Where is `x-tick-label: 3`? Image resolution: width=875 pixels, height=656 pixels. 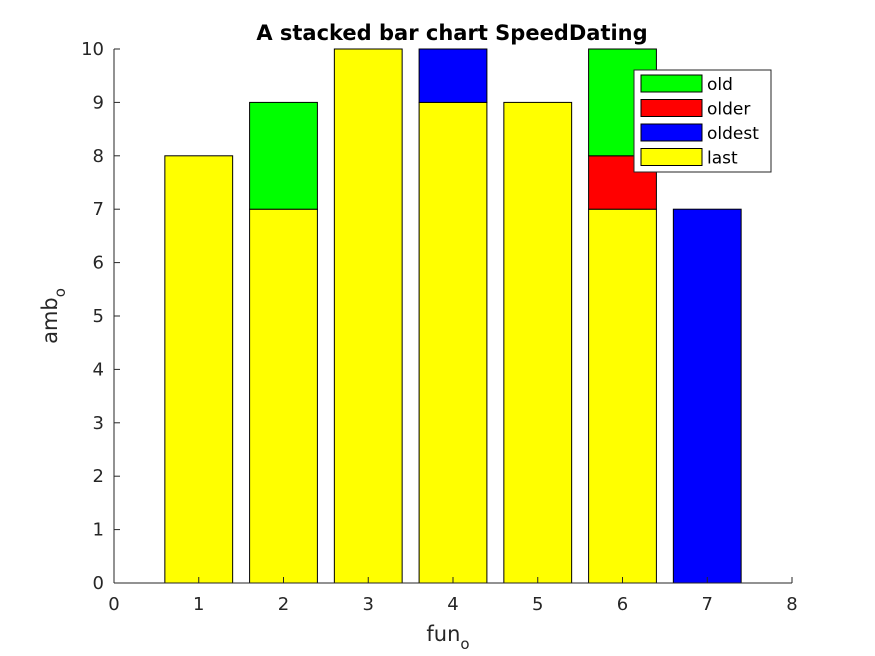
x-tick-label: 3 is located at coordinates (368, 604).